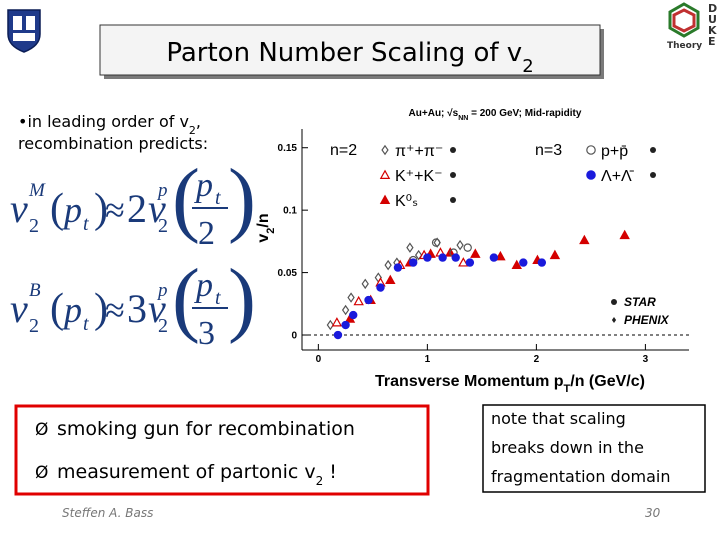 The height and width of the screenshot is (540, 720). Describe the element at coordinates (618, 176) in the screenshot. I see `legend-label: Λ+Λ̄` at that location.